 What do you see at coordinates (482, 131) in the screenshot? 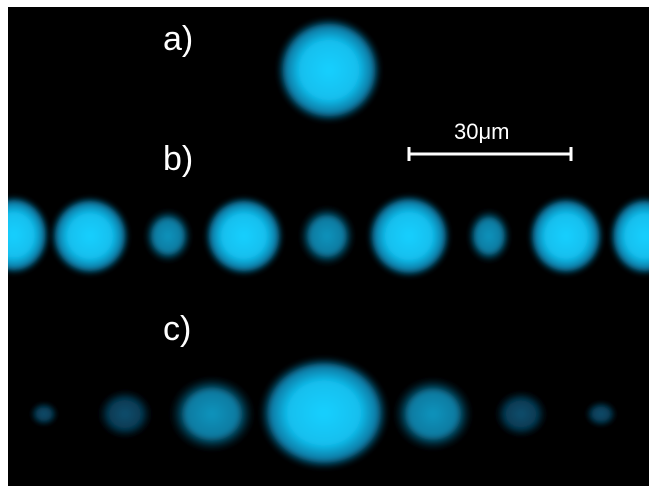
I see `scale-bar-label: 30μm` at bounding box center [482, 131].